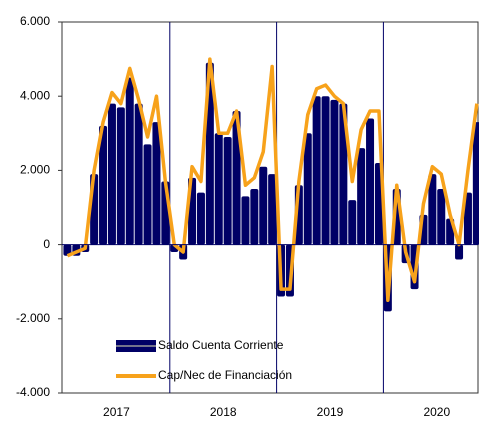 The width and height of the screenshot is (479, 426). I want to click on y-tick-label: 0, so click(46, 244).